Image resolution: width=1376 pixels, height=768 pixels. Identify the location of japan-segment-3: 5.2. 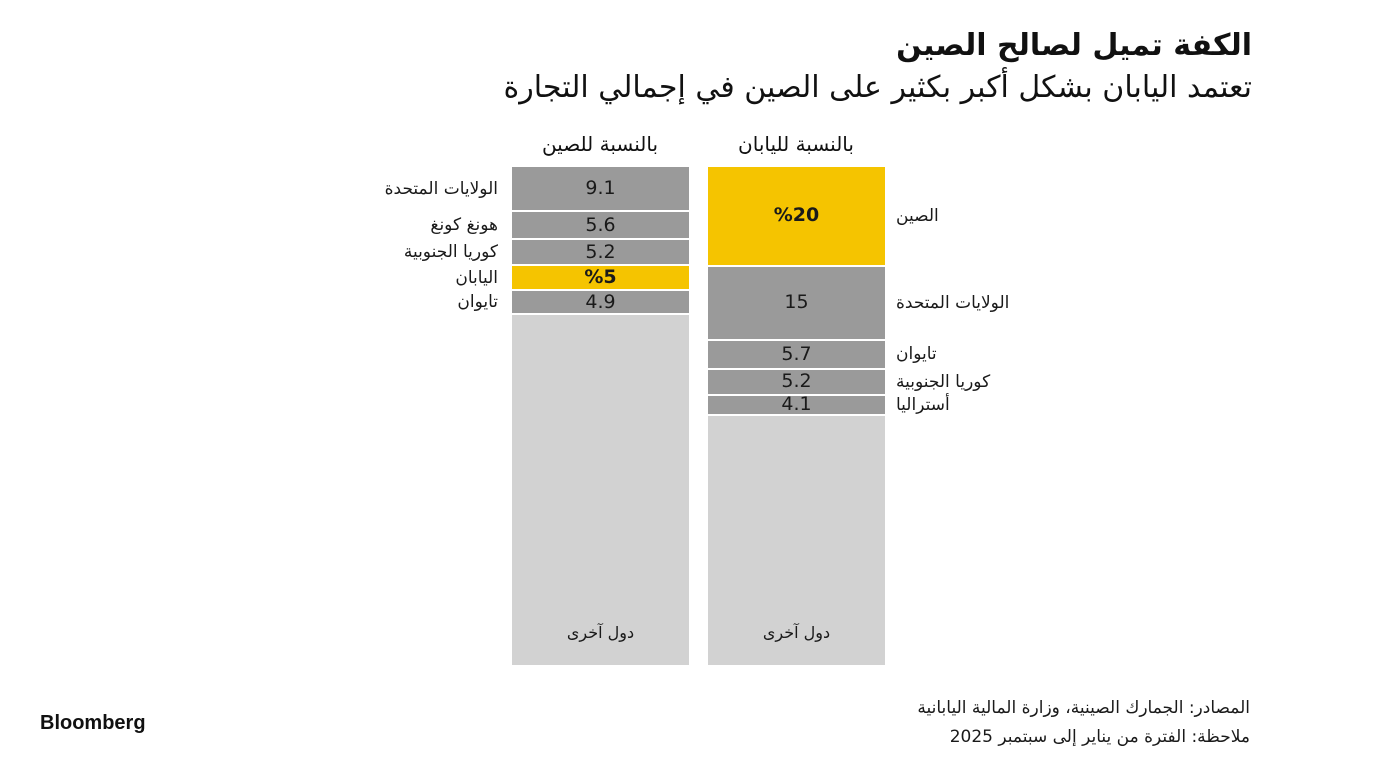
(796, 382).